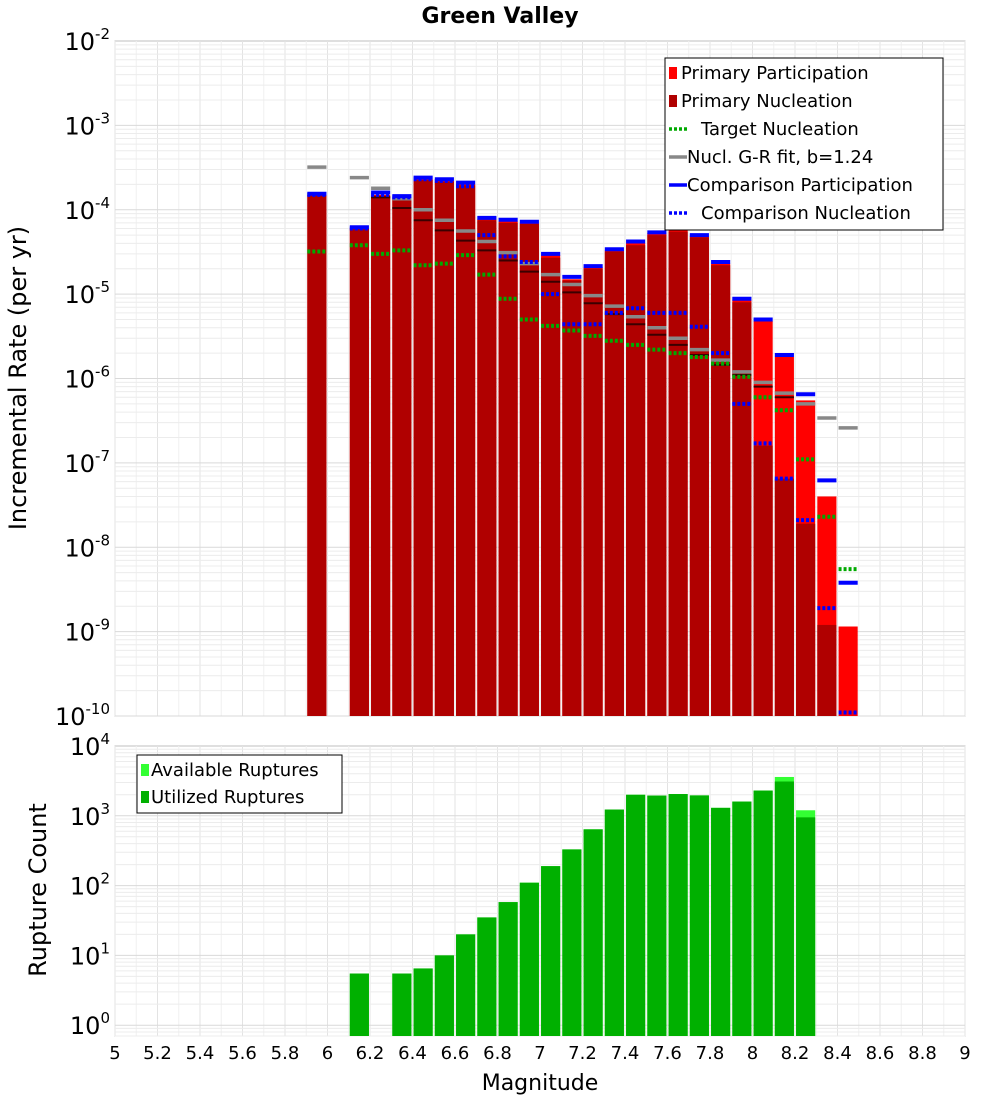 This screenshot has width=1000, height=1100. I want to click on chart-title: Green Valley, so click(499, 16).